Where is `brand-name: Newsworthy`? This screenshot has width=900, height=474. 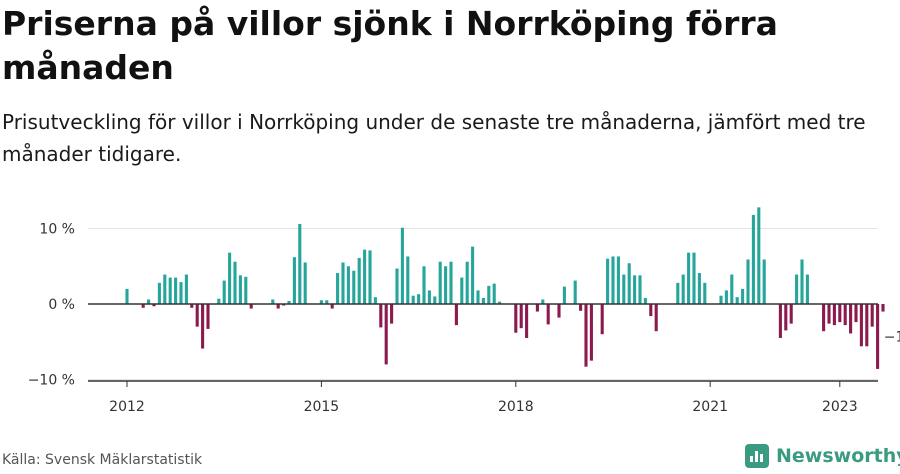
brand-name: Newsworthy is located at coordinates (838, 456).